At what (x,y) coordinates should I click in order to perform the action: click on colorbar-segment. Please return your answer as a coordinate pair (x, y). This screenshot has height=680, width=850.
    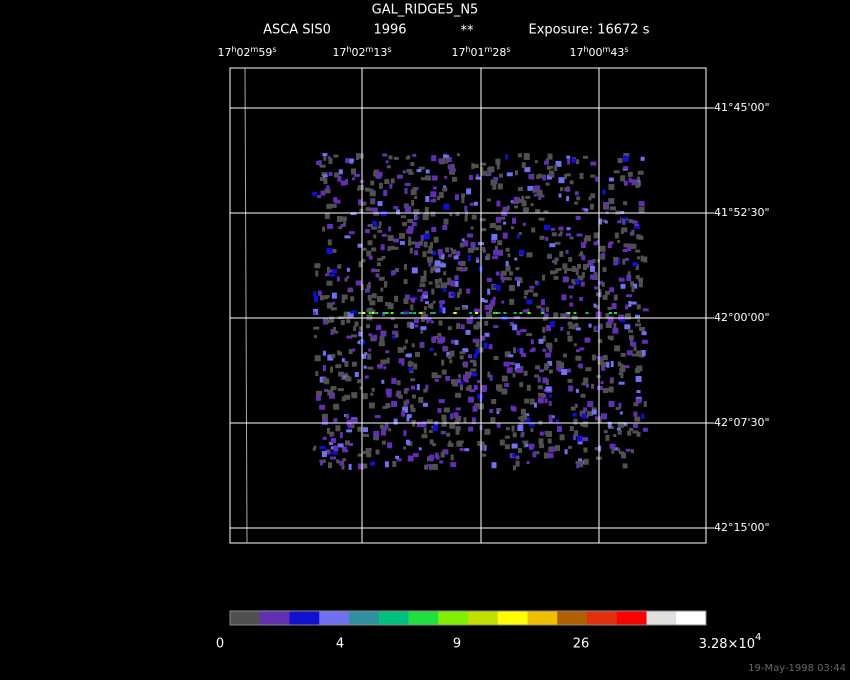
    Looking at the image, I should click on (572, 618).